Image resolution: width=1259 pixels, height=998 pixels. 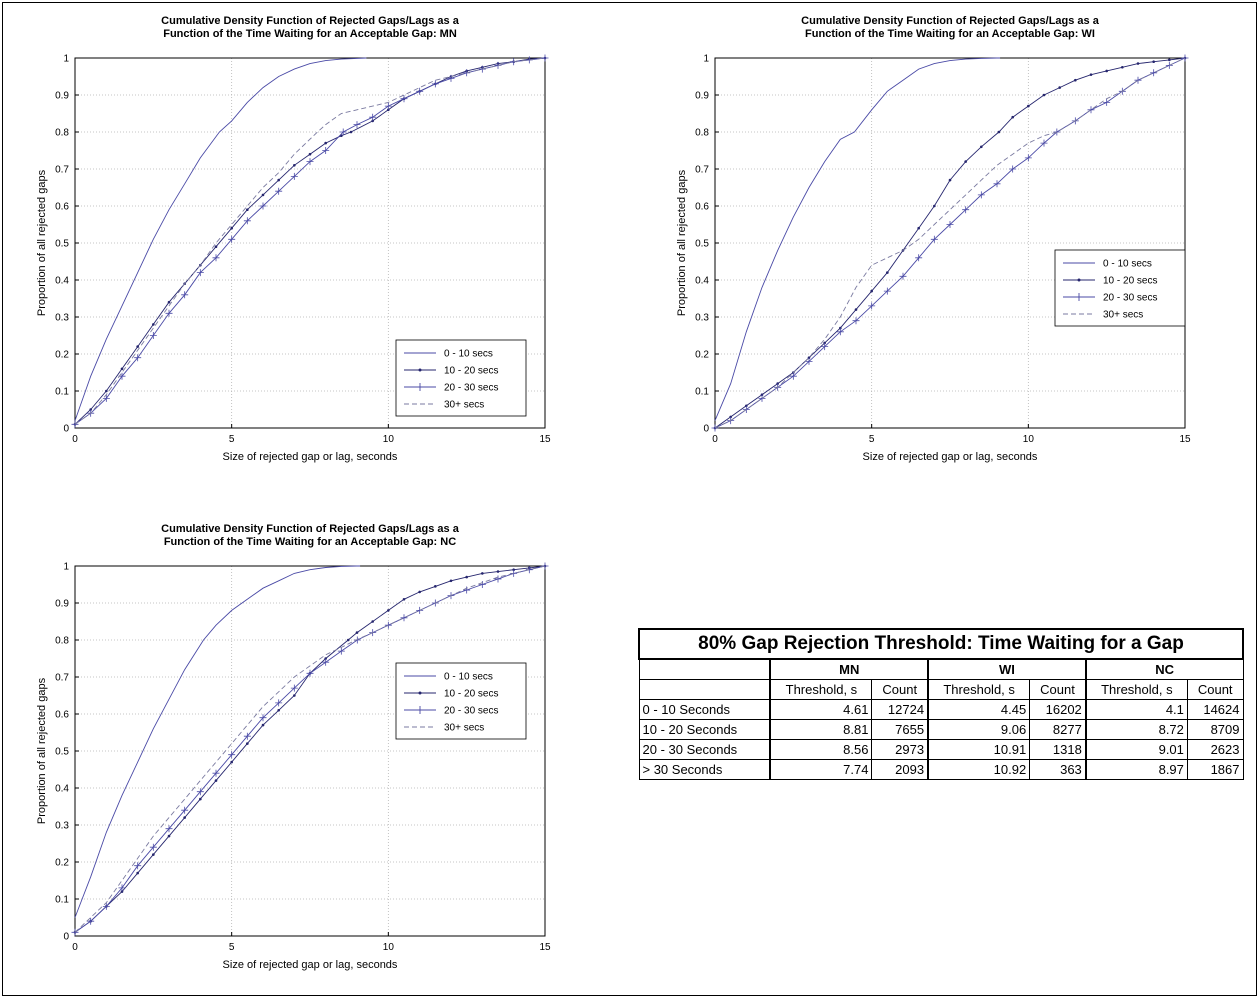 I want to click on cell-value: 2623, so click(x=1215, y=749).